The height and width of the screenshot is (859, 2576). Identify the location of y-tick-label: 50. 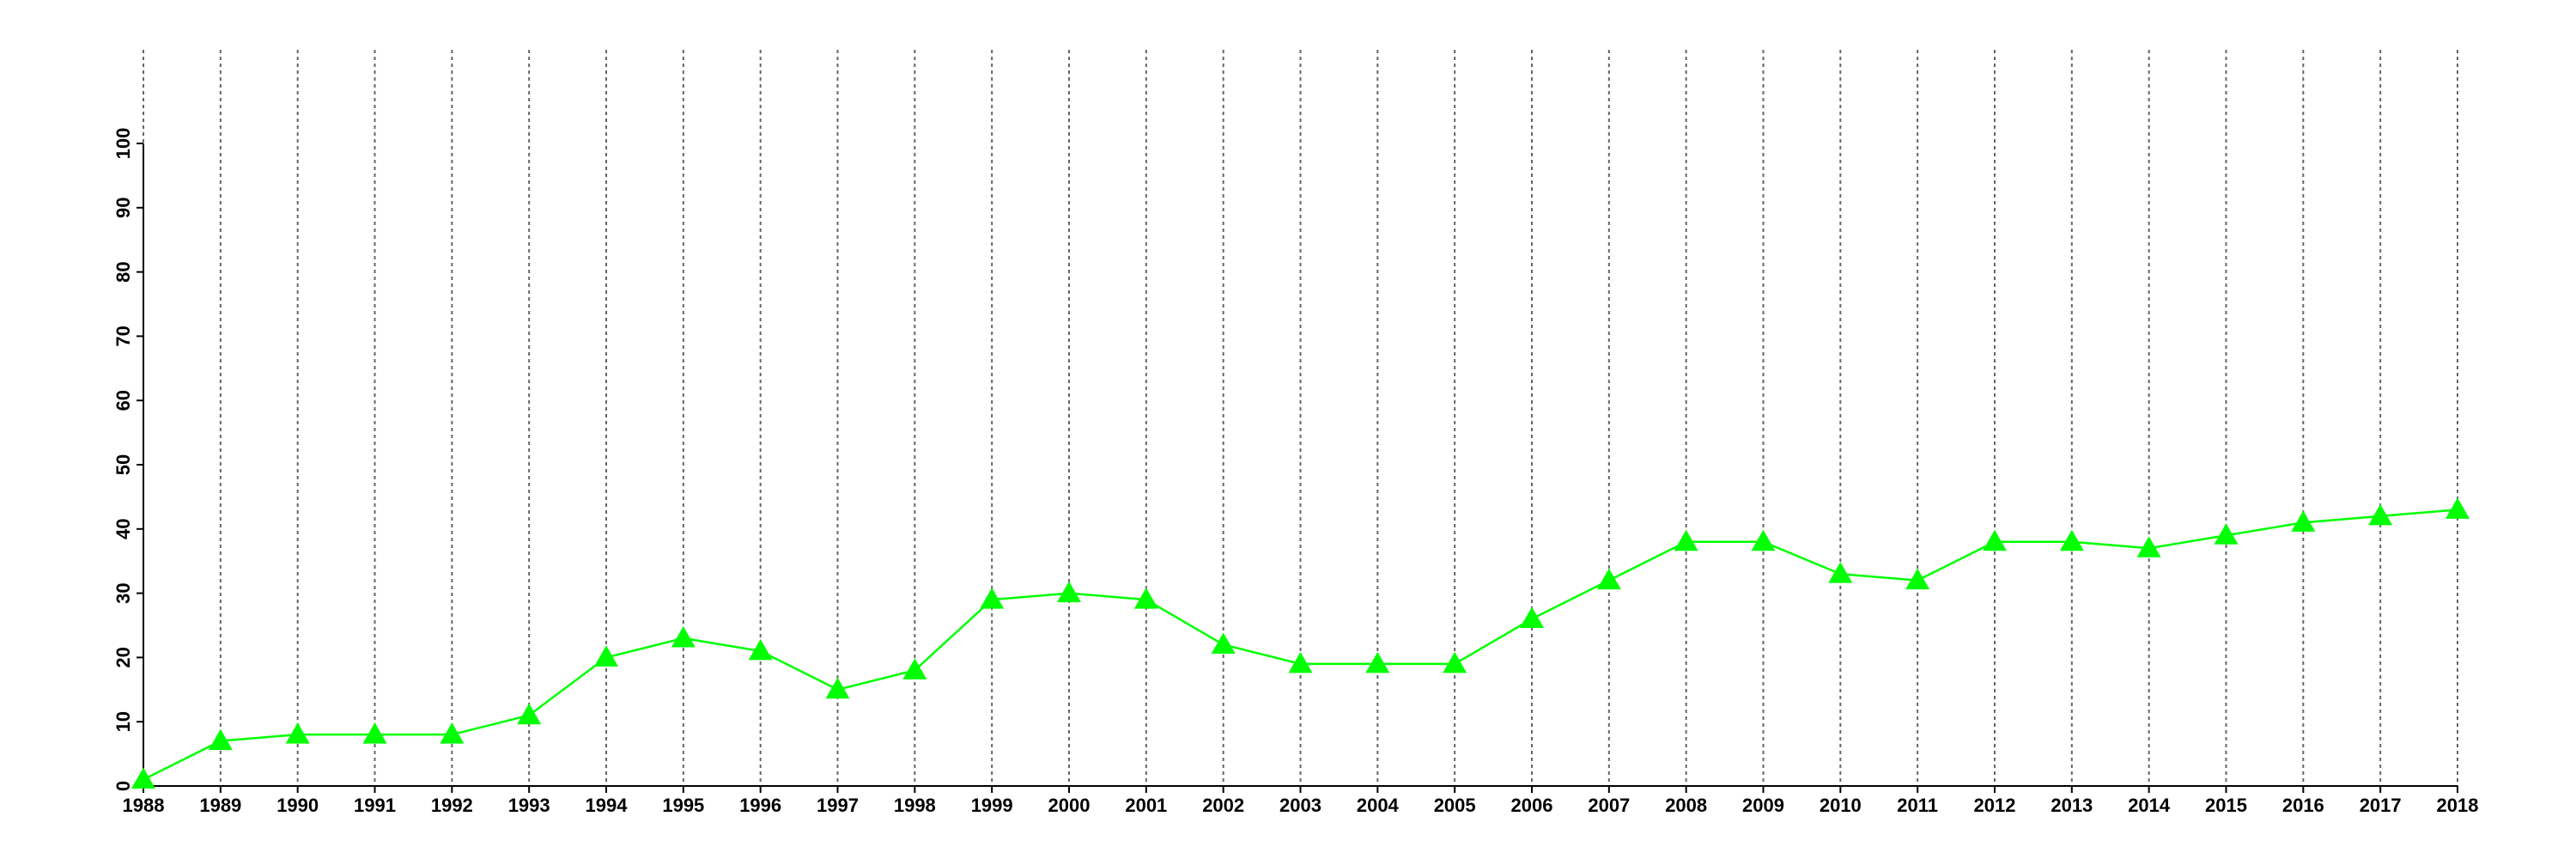
(123, 465).